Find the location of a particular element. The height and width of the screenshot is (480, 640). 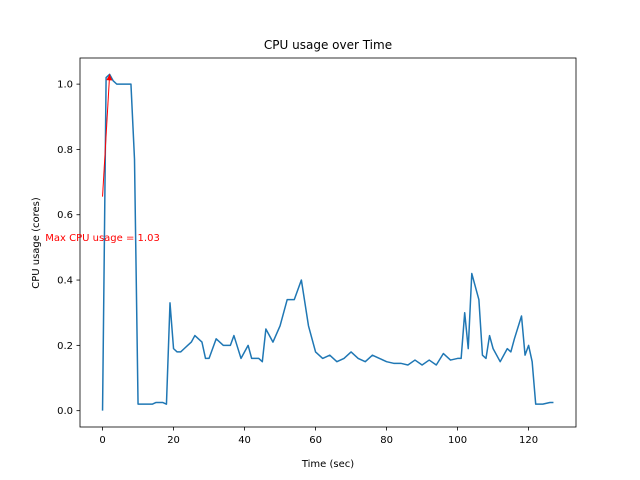

annotation-layer: Max CPU usage = 1.03 is located at coordinates (102, 159).